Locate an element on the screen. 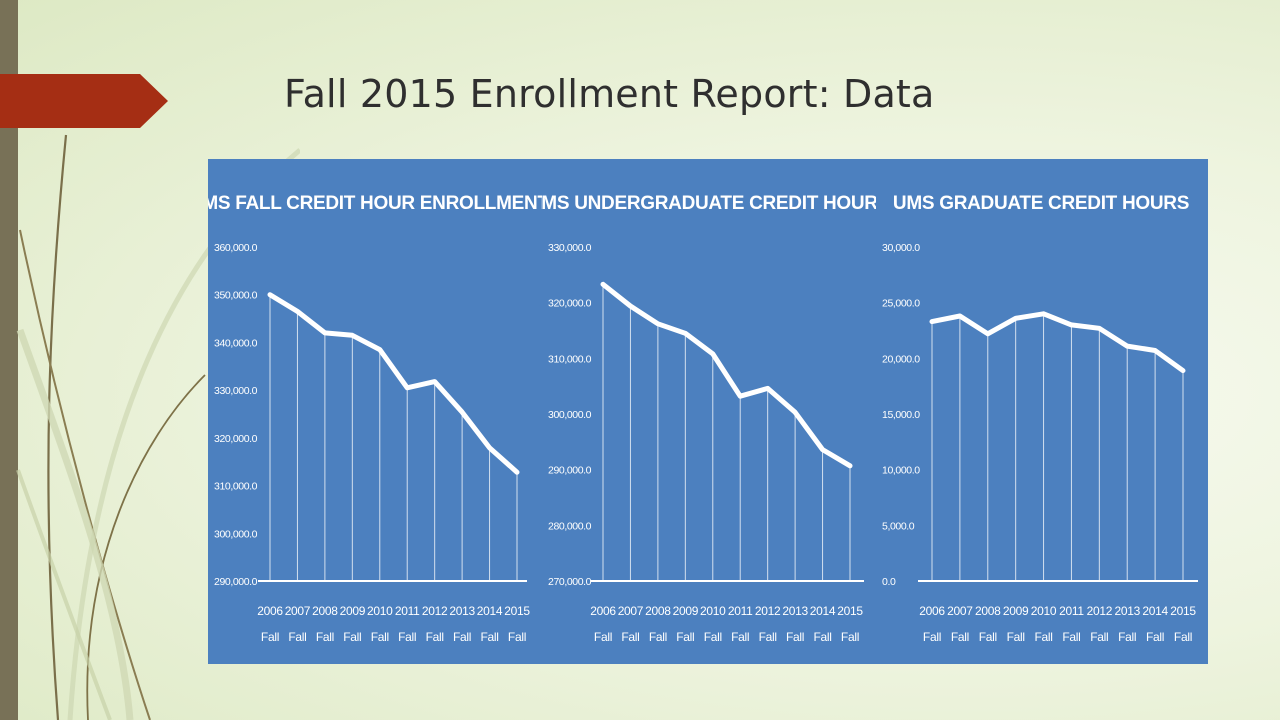 Image resolution: width=1280 pixels, height=720 pixels. grad-x-tick-year: 2008 is located at coordinates (988, 611).